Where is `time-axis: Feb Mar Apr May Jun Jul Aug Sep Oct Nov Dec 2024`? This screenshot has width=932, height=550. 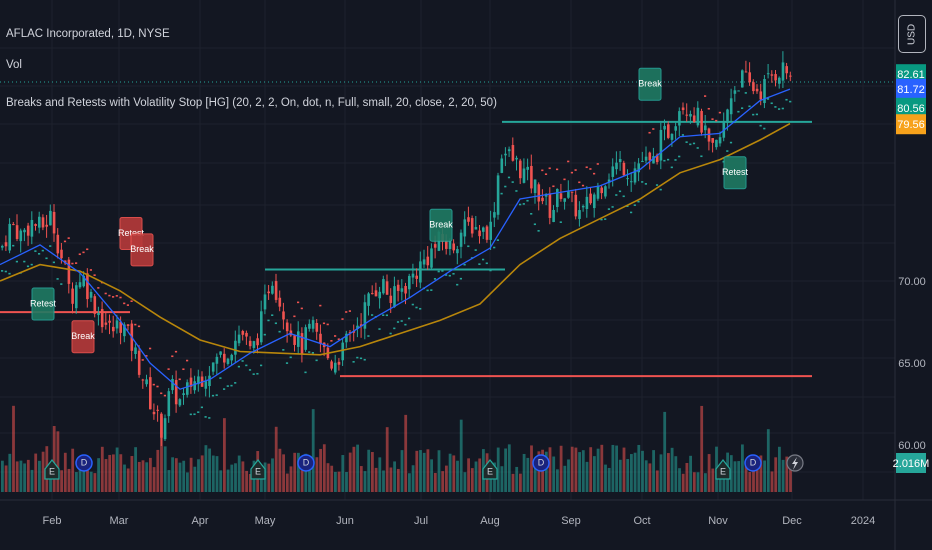 time-axis: Feb Mar Apr May Jun Jul Aug Sep Oct Nov Dec 2024 is located at coordinates (466, 513).